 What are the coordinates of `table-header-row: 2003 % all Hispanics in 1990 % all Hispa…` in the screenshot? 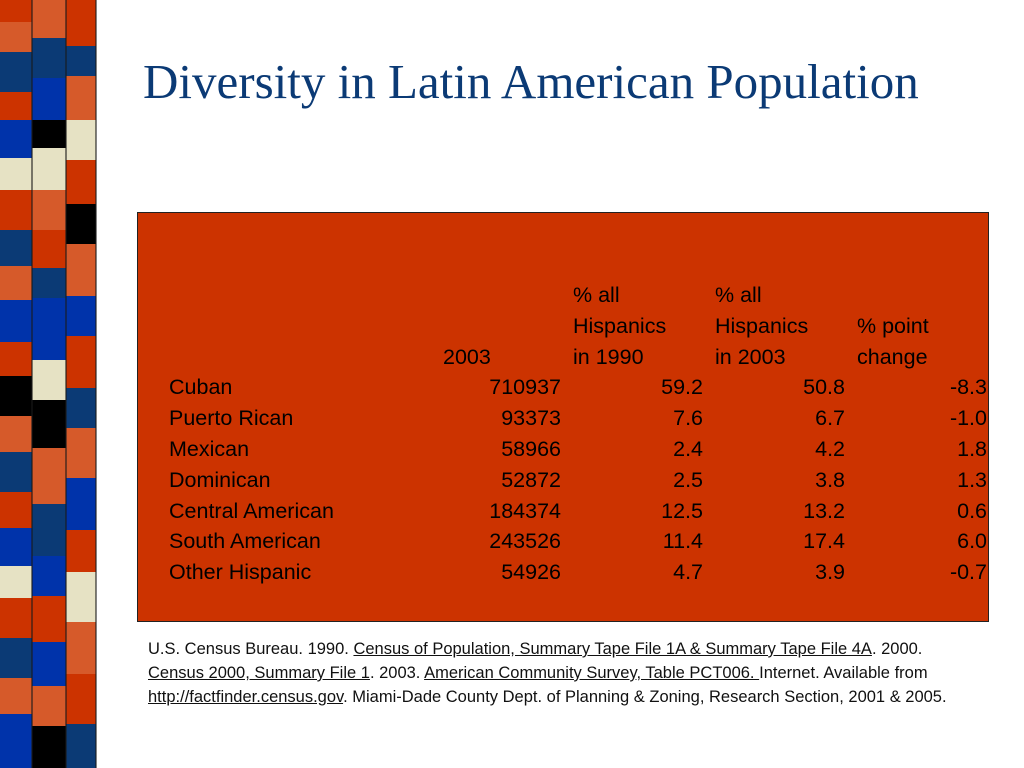 It's located at (578, 326).